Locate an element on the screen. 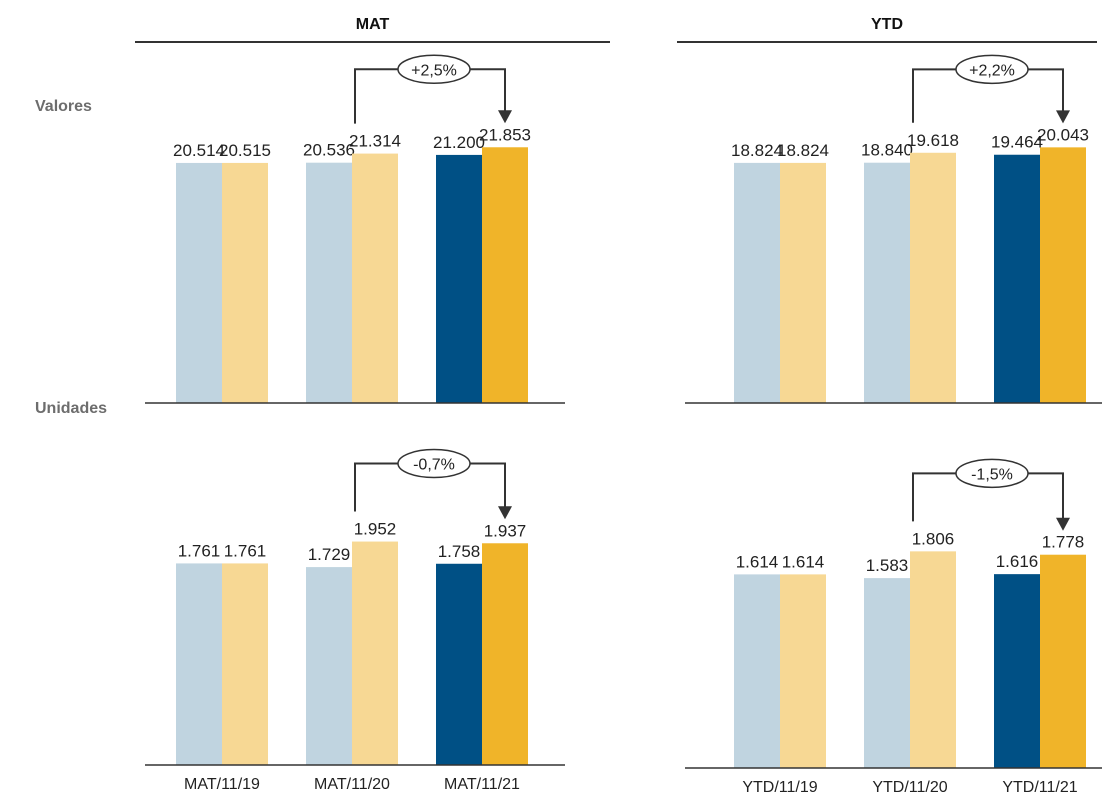 The height and width of the screenshot is (805, 1115). mat-unidades-change-label: -0,7% is located at coordinates (434, 465).